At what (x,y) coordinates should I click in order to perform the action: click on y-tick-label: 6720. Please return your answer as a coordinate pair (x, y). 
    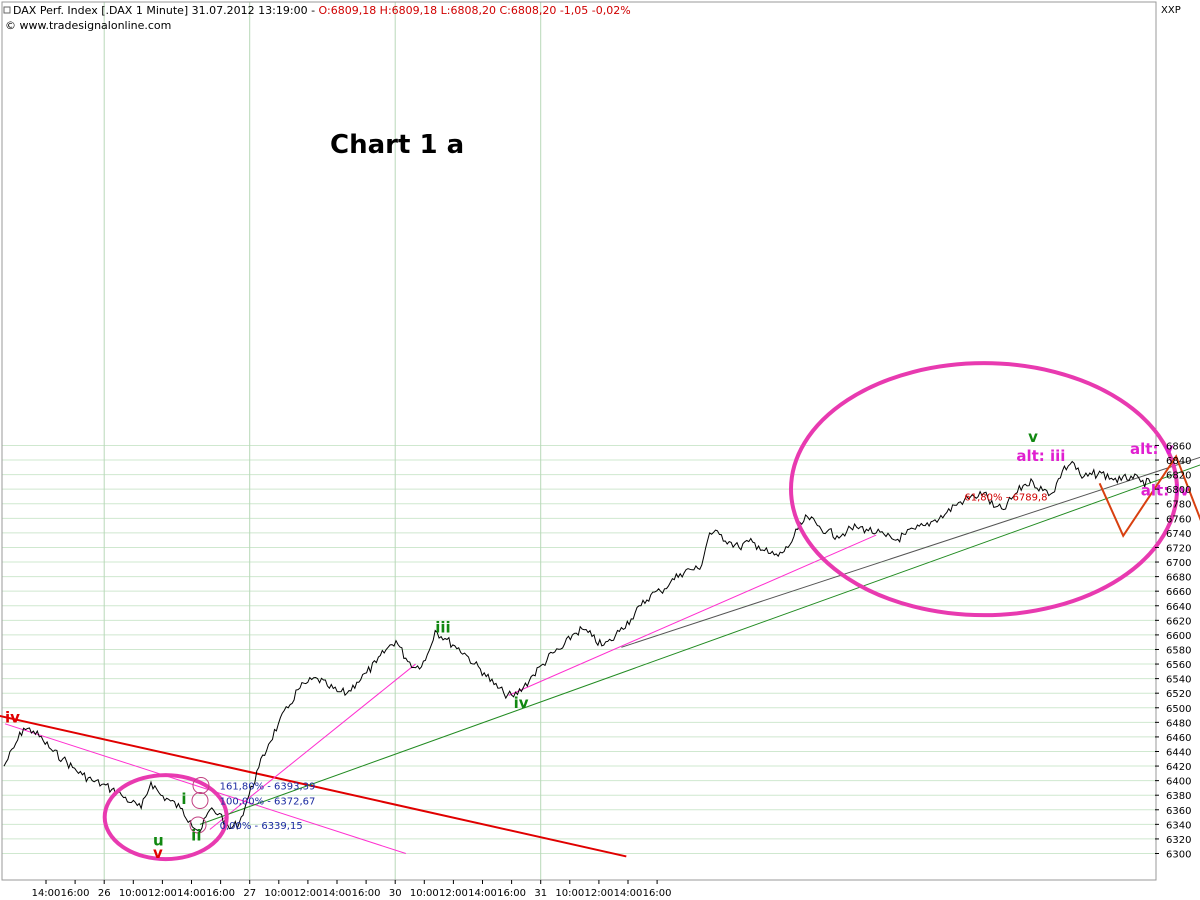
    Looking at the image, I should click on (1178, 548).